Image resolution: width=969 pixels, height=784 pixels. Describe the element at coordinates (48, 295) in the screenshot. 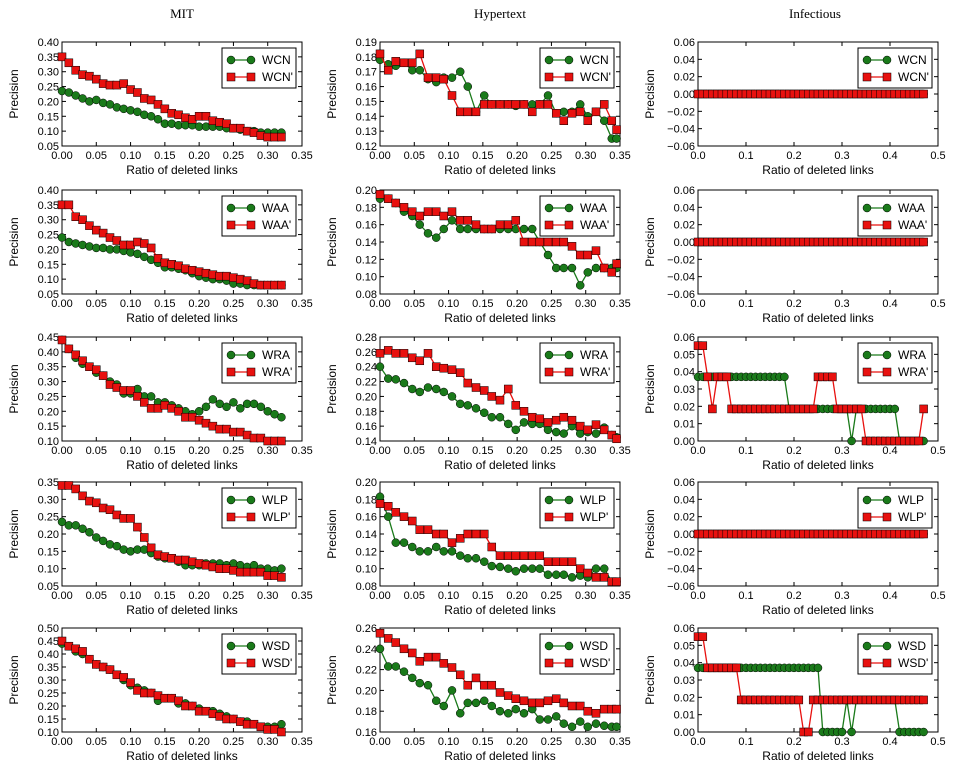

I see `y-tick-label: 0.05` at that location.